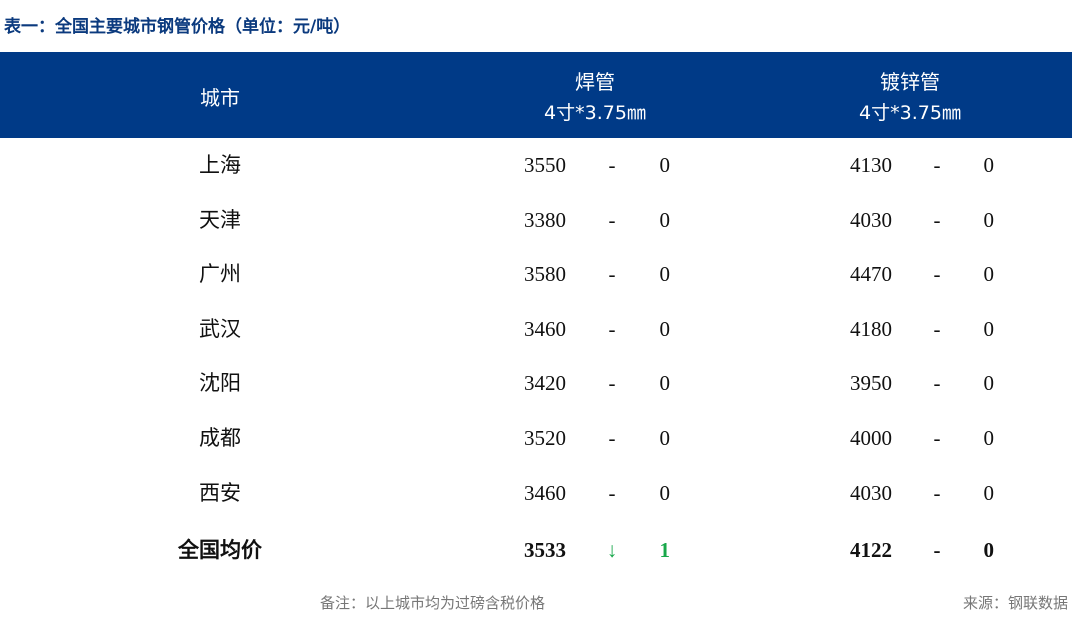 This screenshot has width=1072, height=627. I want to click on average-row: 全国均价 3533 ↓ 1 4122 - 0, so click(536, 550).